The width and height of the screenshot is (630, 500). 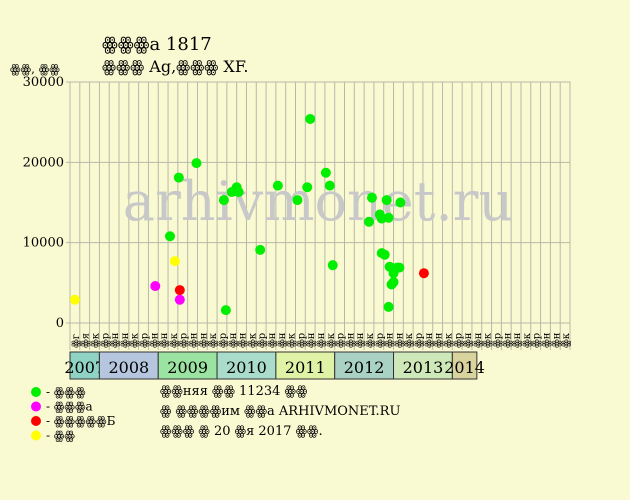 I want to click on legend-label-unc: - ꙮꙮꙮꙮꙮБ, so click(x=81, y=421).